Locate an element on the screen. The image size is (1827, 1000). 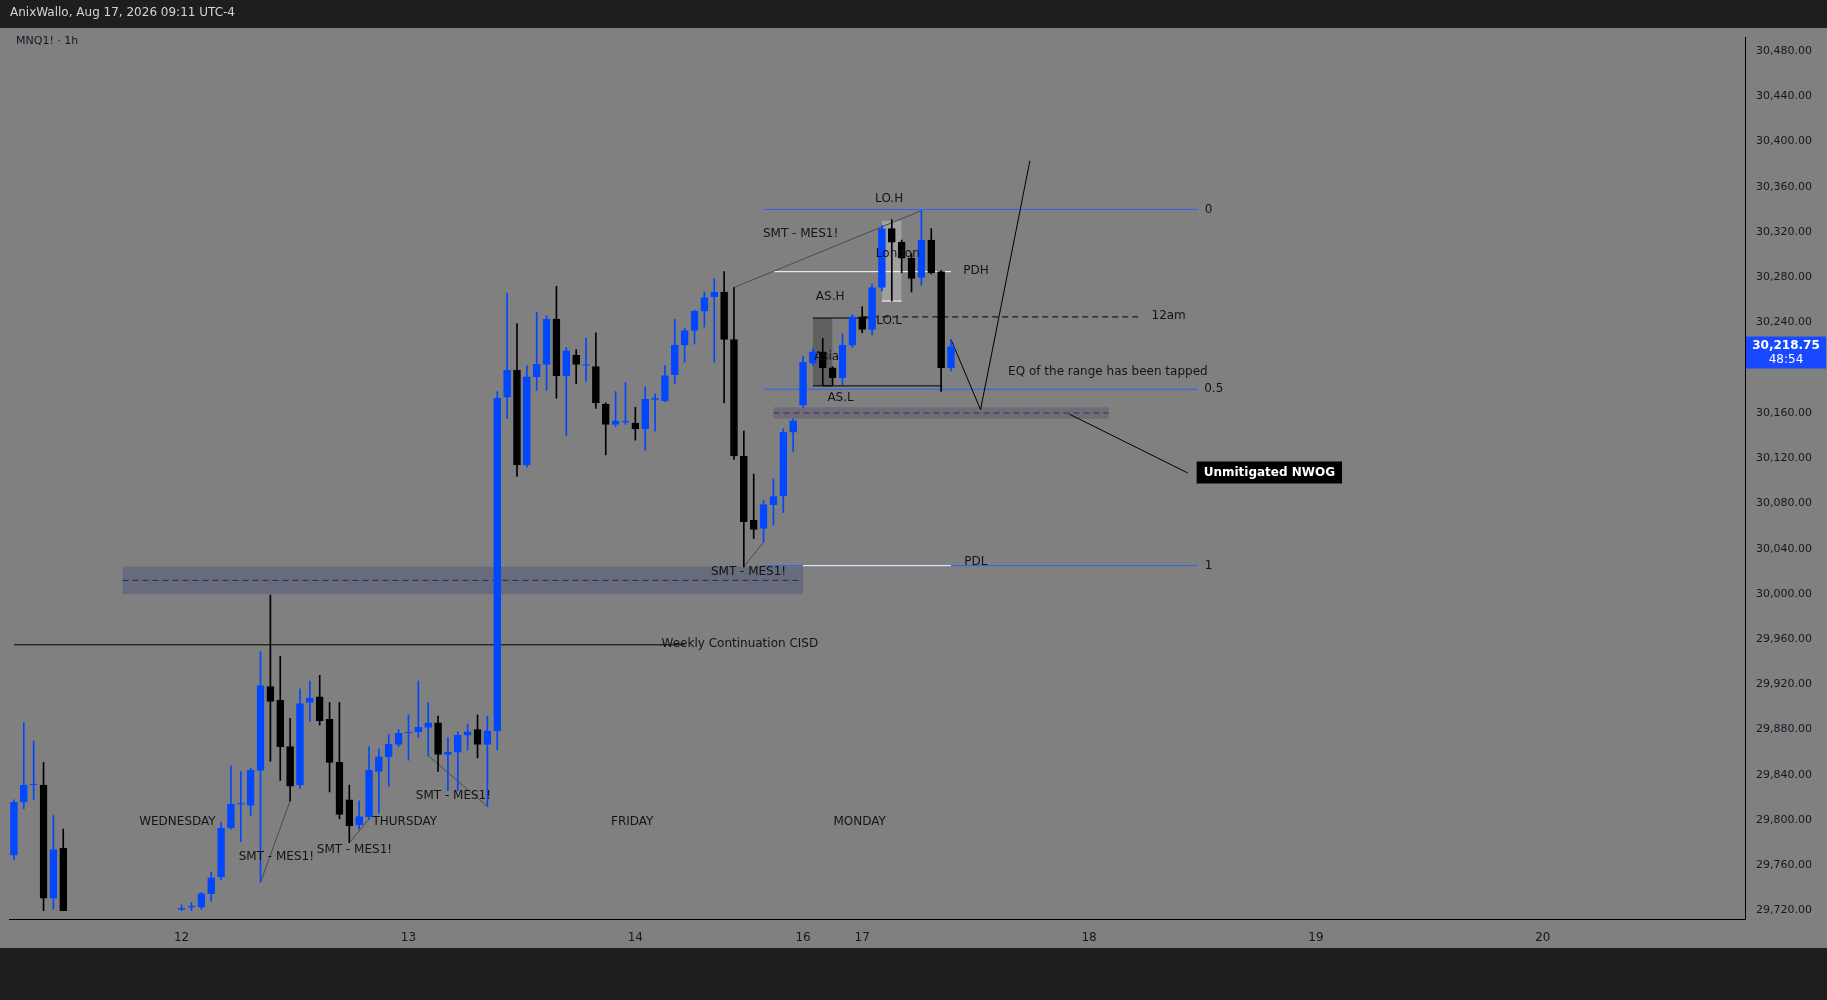
annotation: Weekly Continuation CISD is located at coordinates (740, 642).